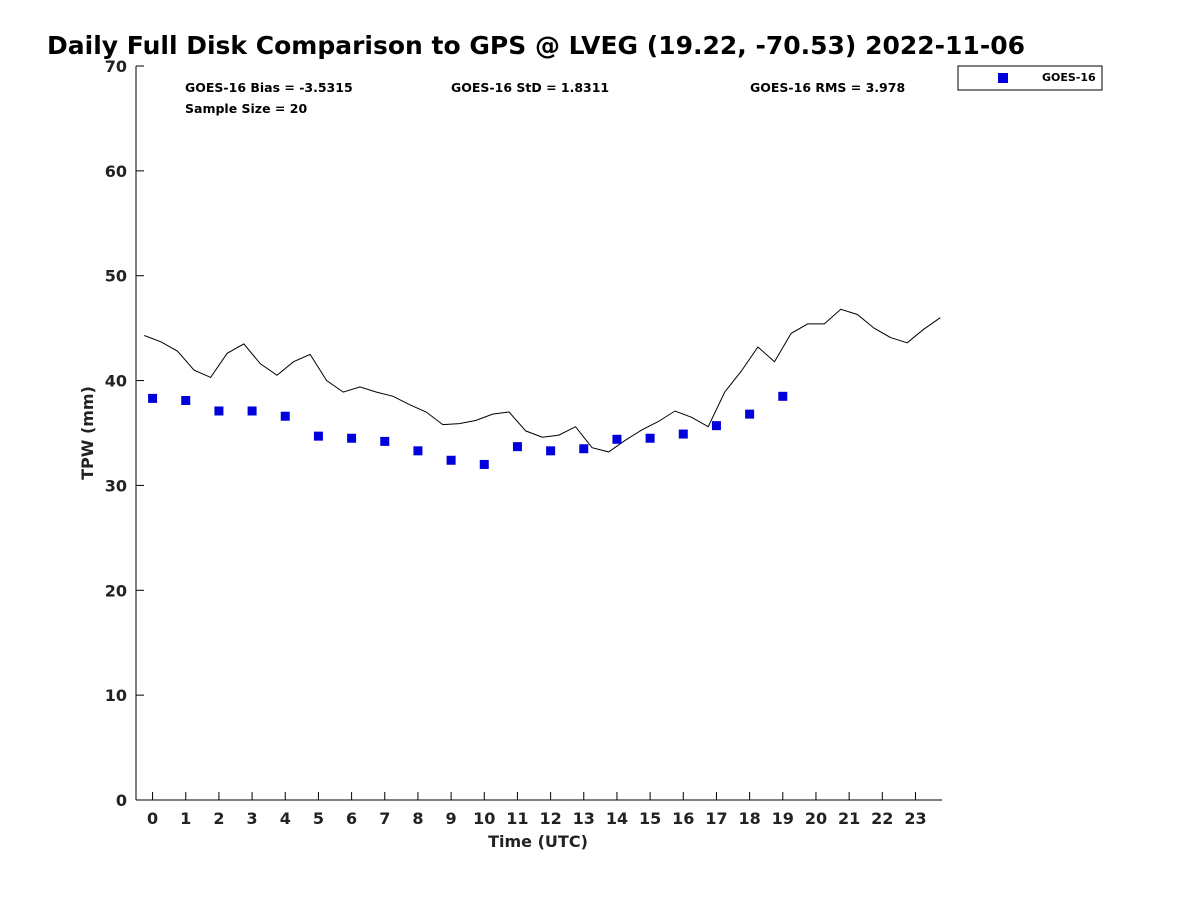 The width and height of the screenshot is (1200, 900). What do you see at coordinates (849, 818) in the screenshot?
I see `x-tick-label: 21` at bounding box center [849, 818].